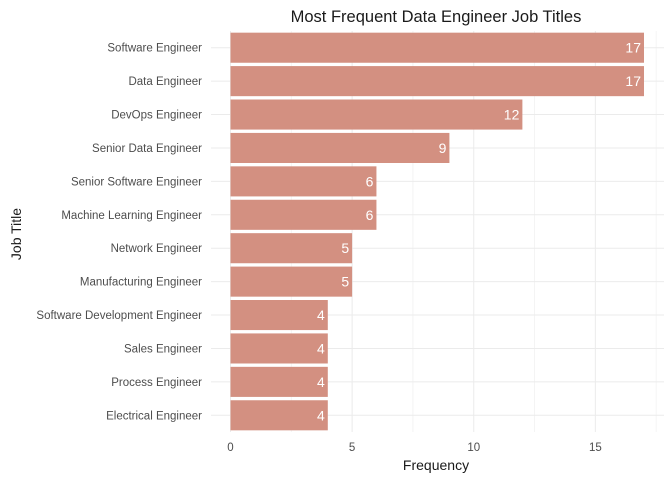 This screenshot has height=480, width=672. I want to click on y-tick-label: Data Engineer, so click(165, 82).